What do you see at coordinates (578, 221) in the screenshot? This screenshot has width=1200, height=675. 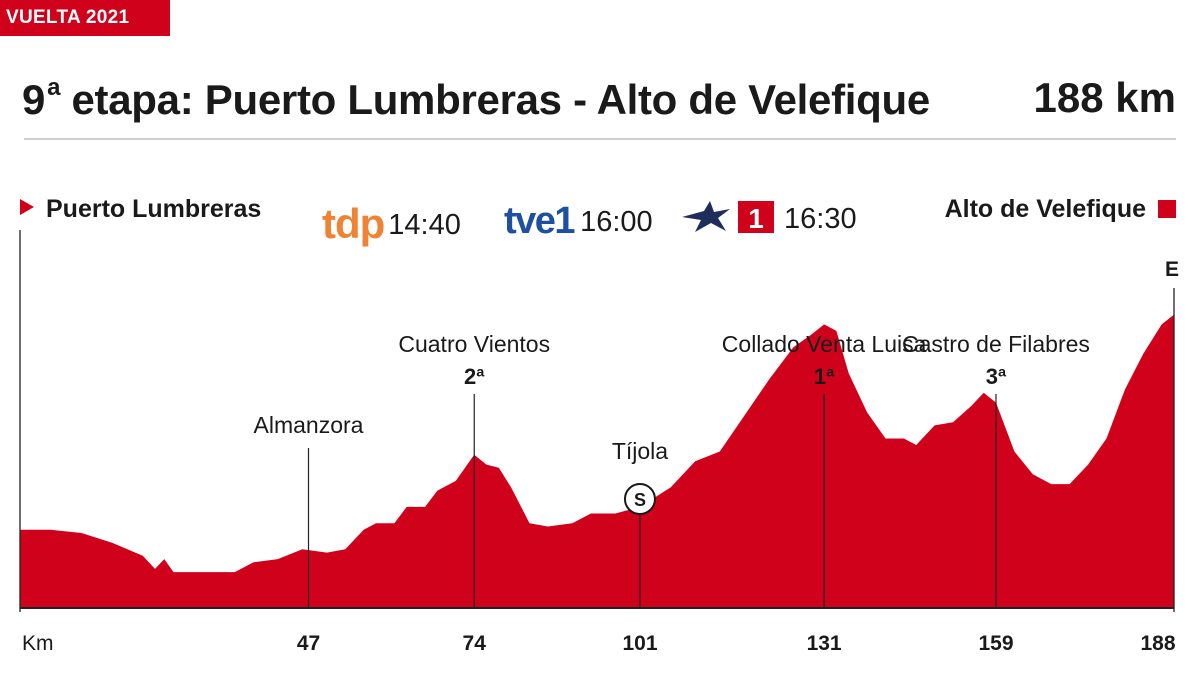 I see `broadcast-tve1: tve1 16:00` at bounding box center [578, 221].